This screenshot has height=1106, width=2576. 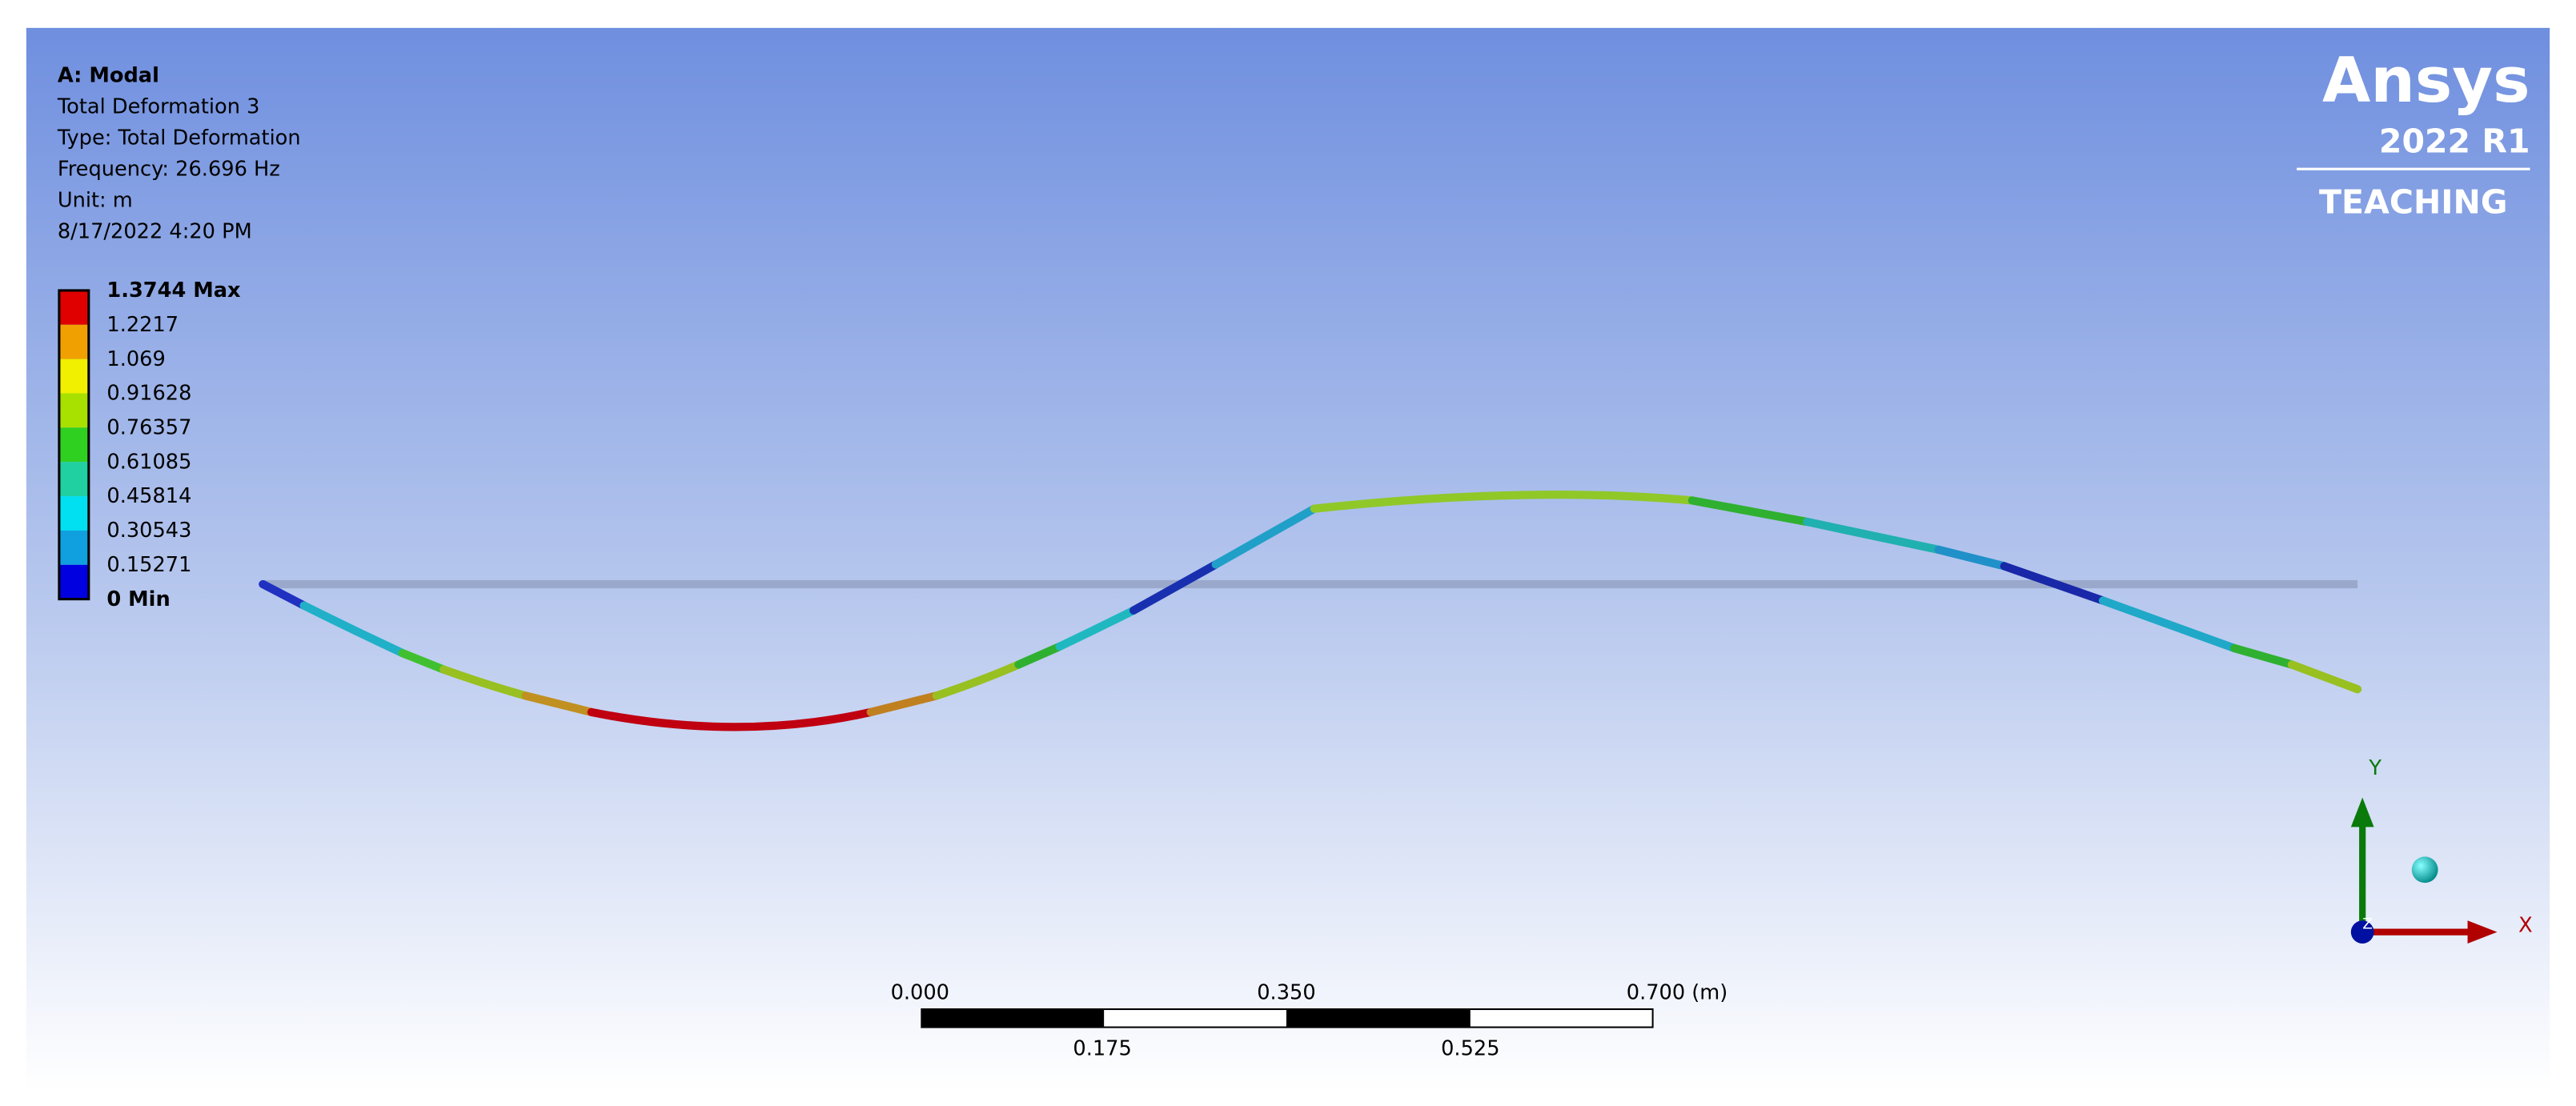 I want to click on scale-label: 0.000, so click(x=920, y=993).